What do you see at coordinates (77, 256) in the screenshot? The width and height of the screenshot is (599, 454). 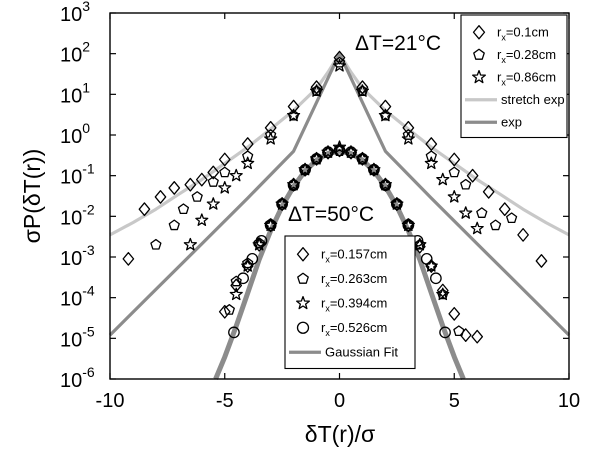 I see `y-tick-label: 10⁻³` at bounding box center [77, 256].